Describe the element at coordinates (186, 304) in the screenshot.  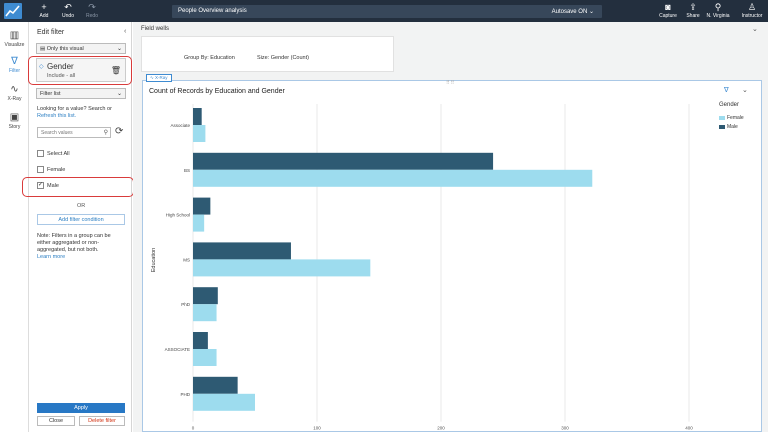
I see `y-tick-label: PhD` at that location.